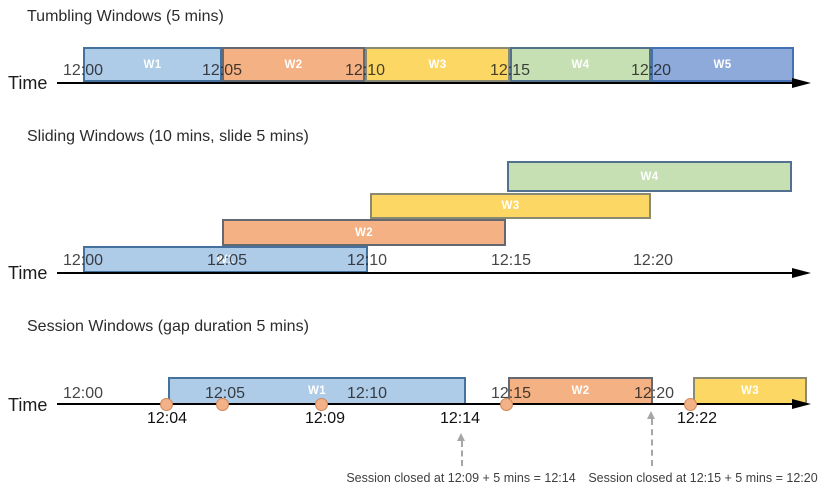 The width and height of the screenshot is (829, 498). Describe the element at coordinates (703, 478) in the screenshot. I see `session-closed-annotation: Session closed at 12:15 + 5 mins = 12:20` at that location.